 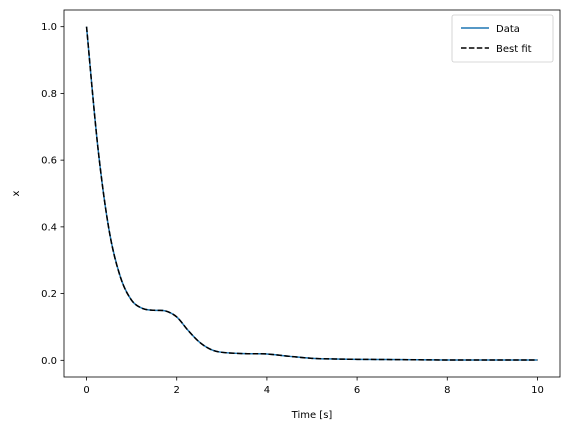 What do you see at coordinates (49, 227) in the screenshot?
I see `y-tick-label: 0.4` at bounding box center [49, 227].